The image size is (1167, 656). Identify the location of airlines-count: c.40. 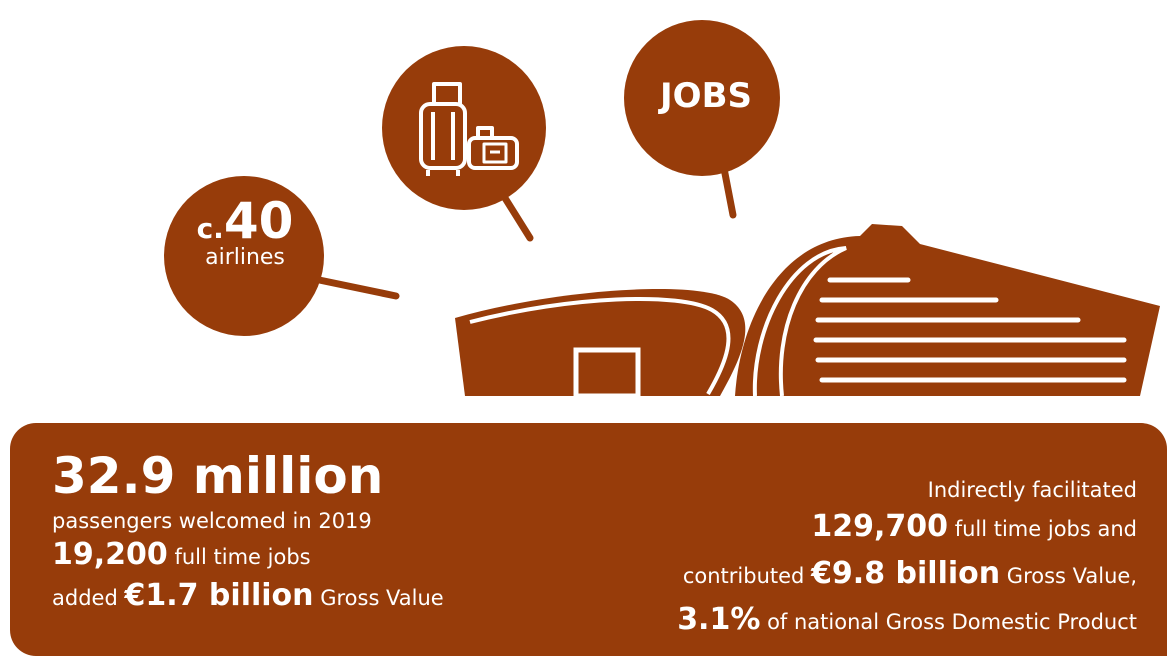
(245, 221).